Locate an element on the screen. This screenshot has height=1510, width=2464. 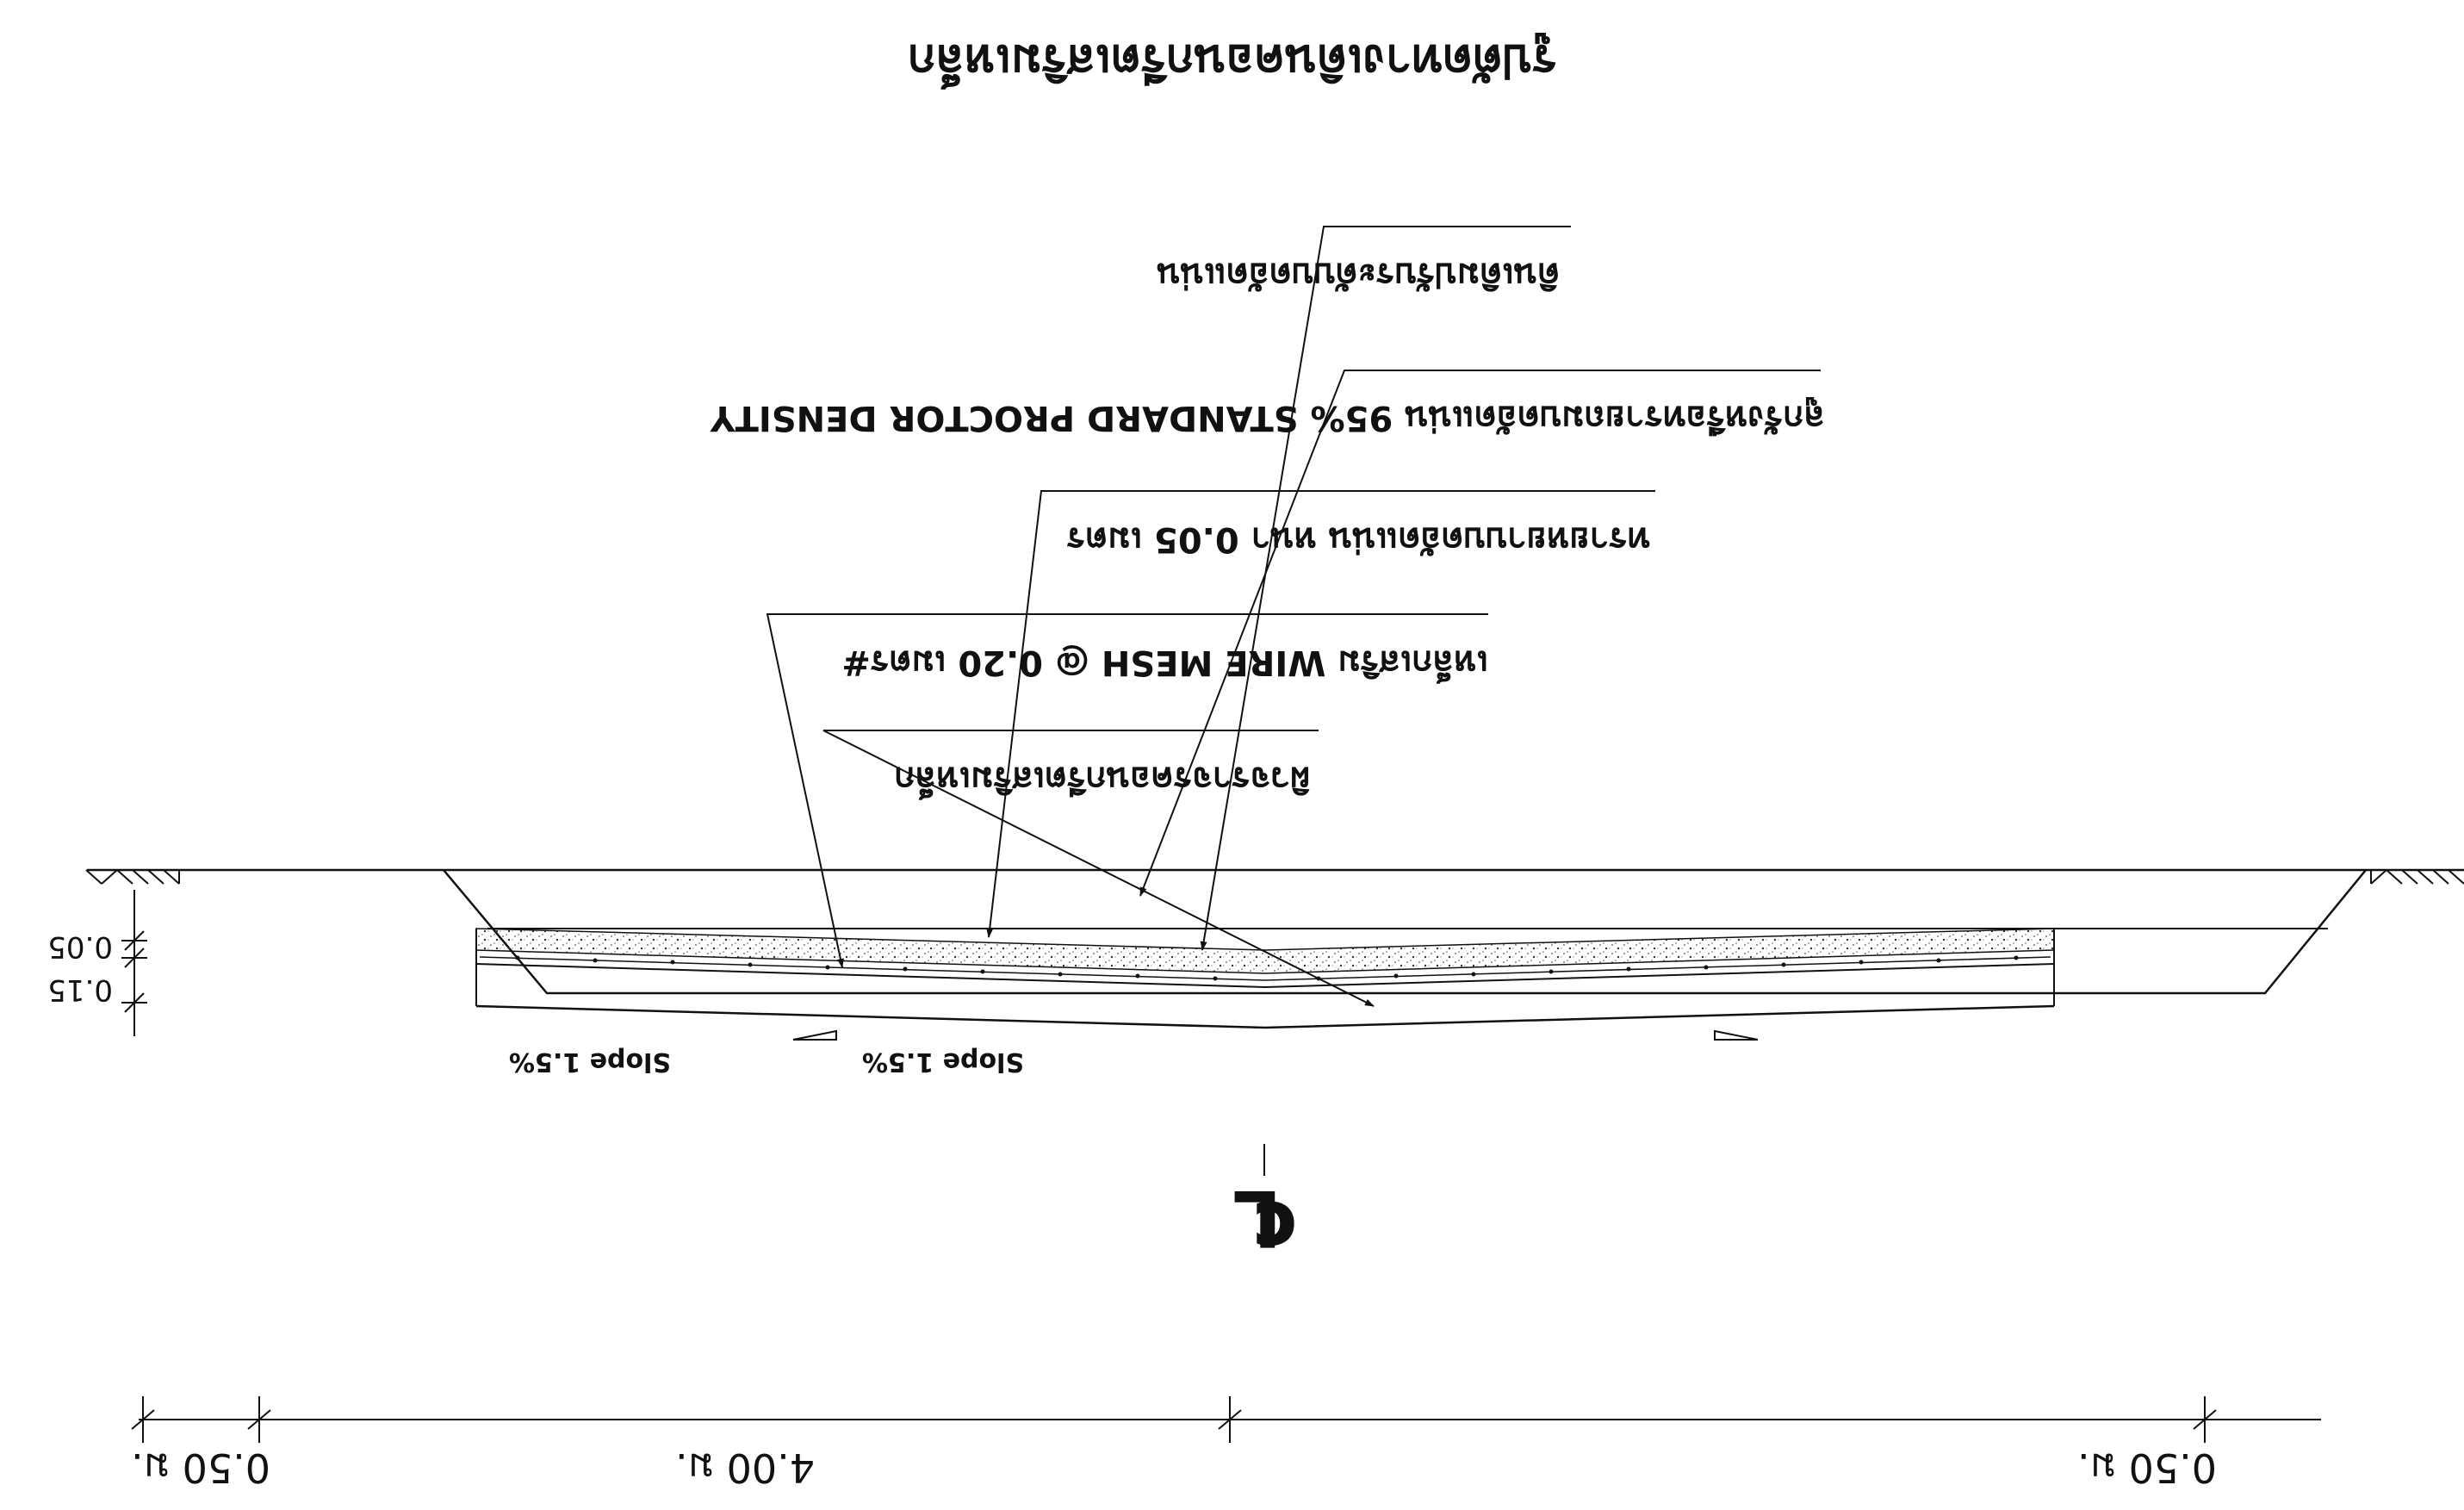
trench-outline is located at coordinates (1405, 932).